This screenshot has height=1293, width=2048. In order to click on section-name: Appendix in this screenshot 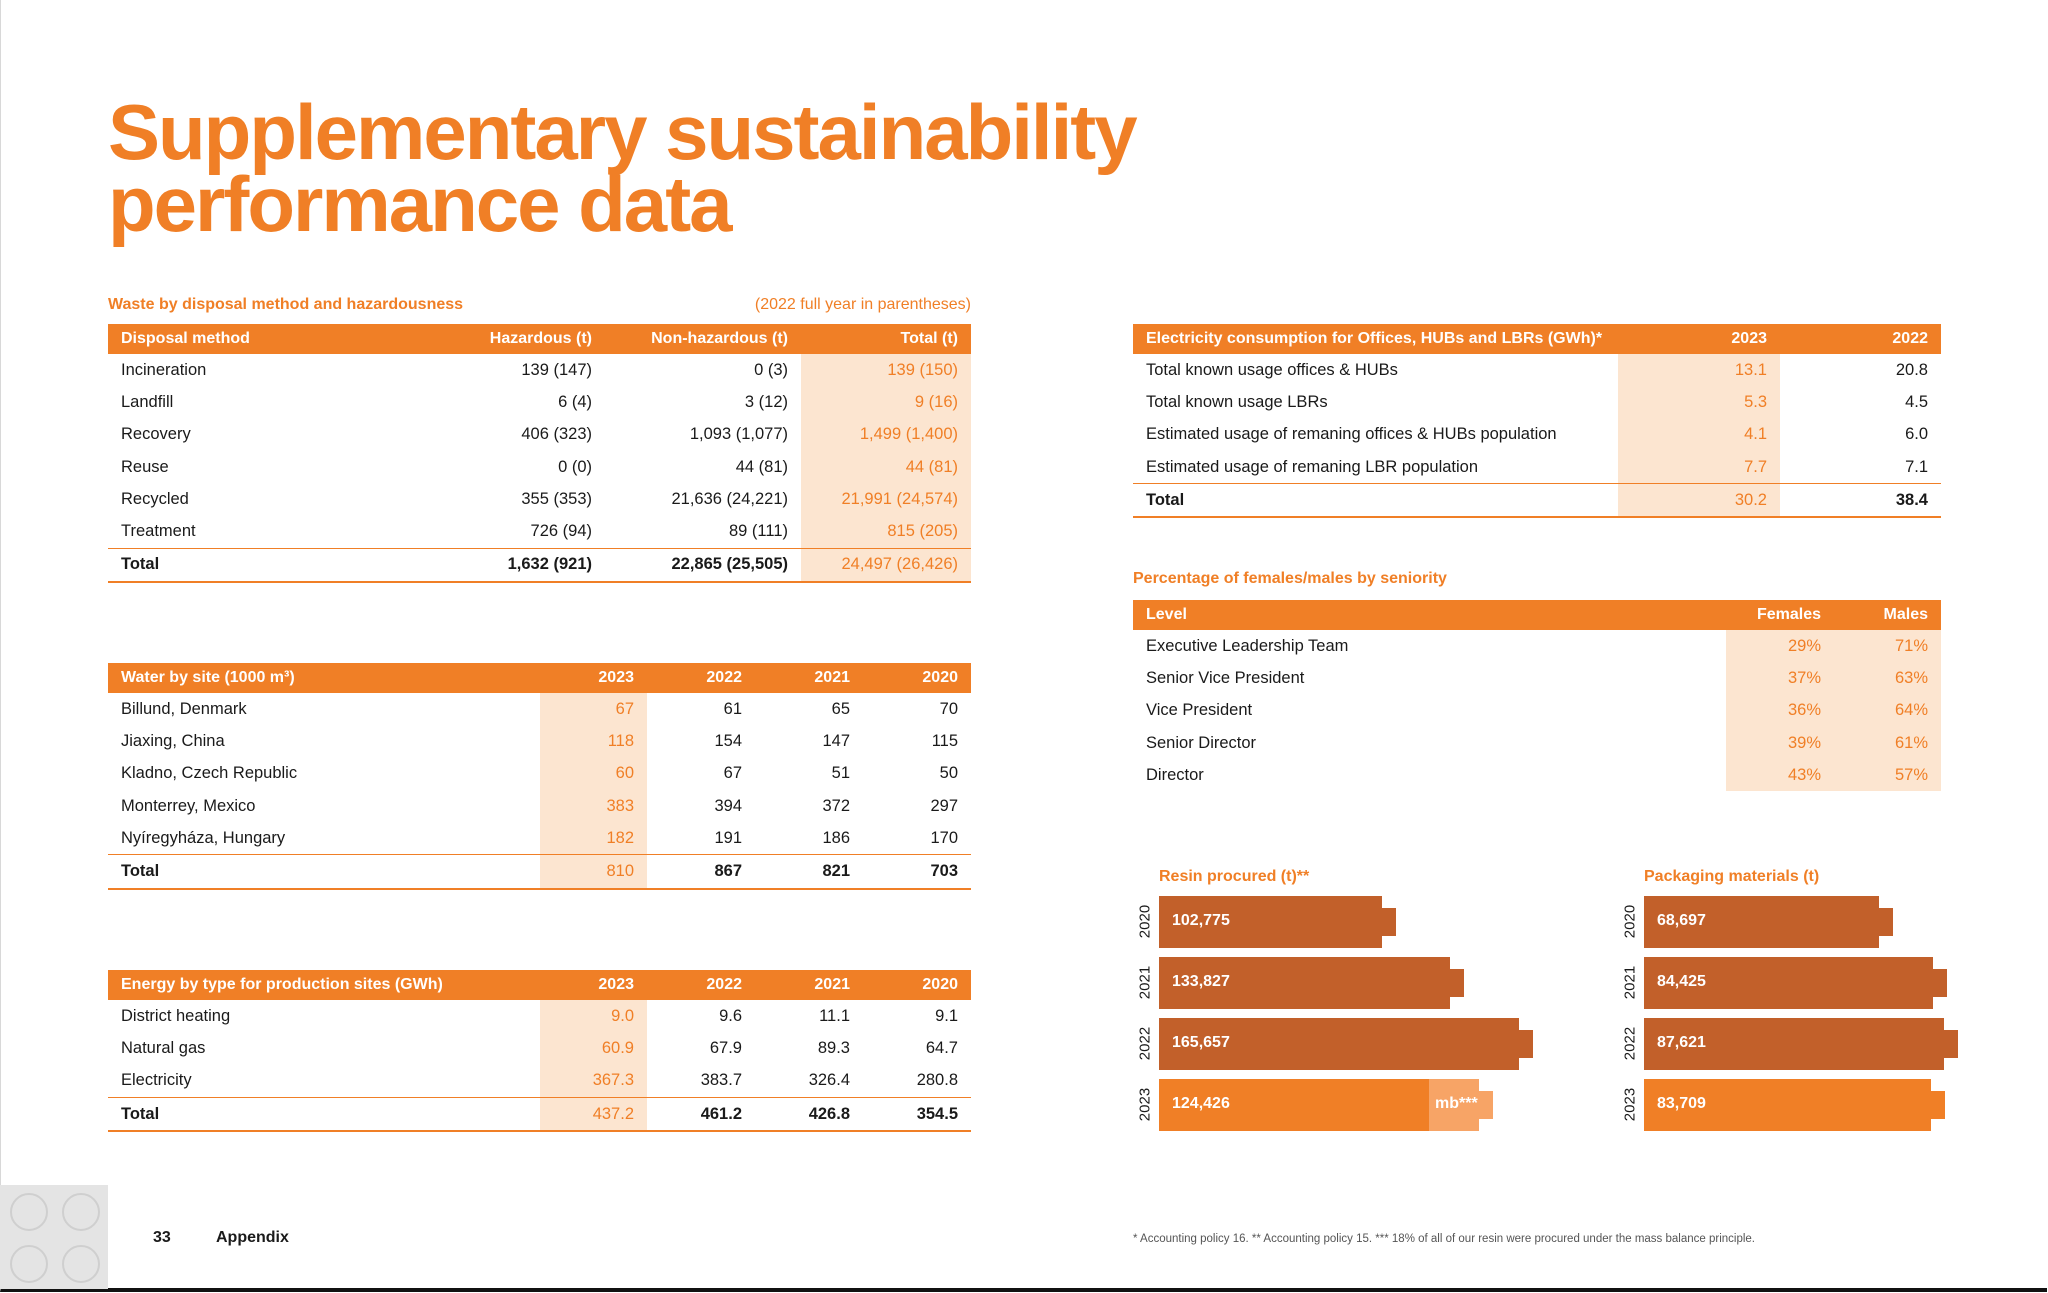, I will do `click(252, 1237)`.